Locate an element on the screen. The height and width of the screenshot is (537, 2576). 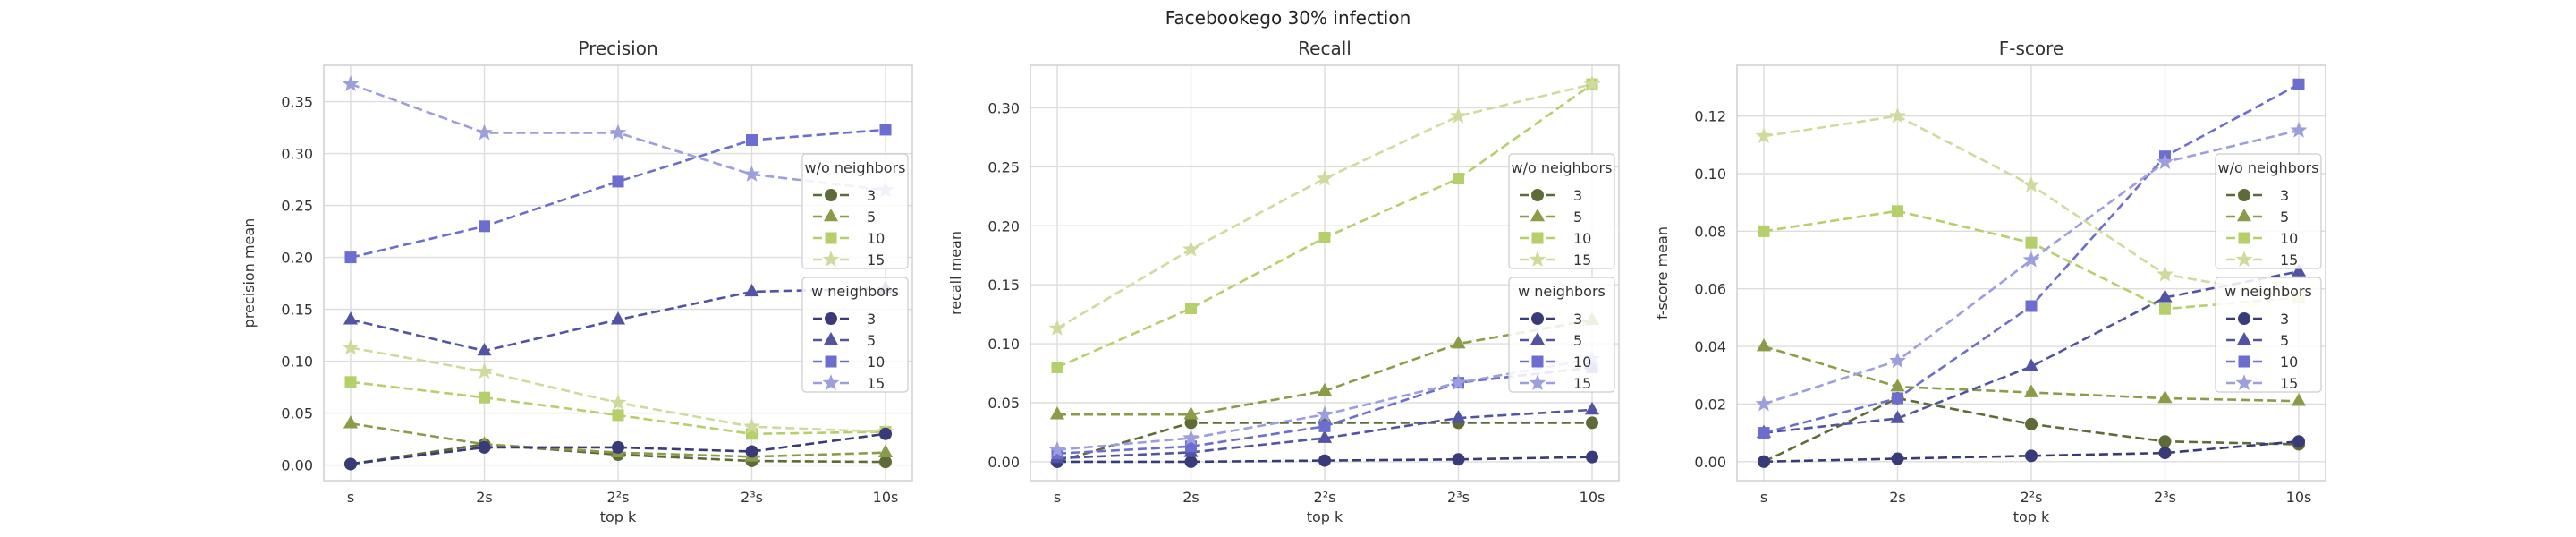
y-axis-label: precision mean is located at coordinates (249, 273).